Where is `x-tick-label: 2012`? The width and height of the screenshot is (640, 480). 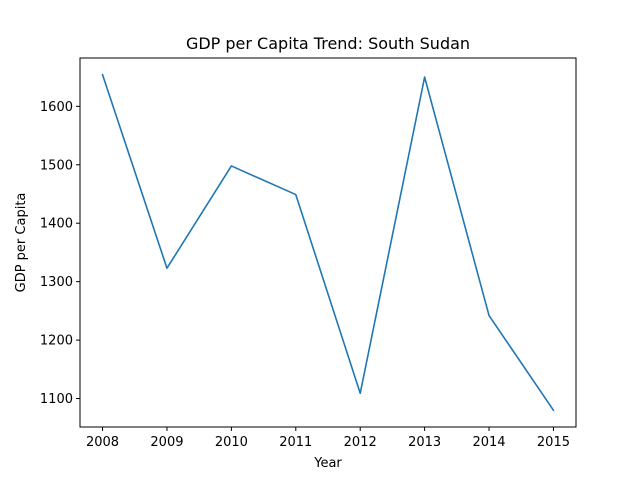 x-tick-label: 2012 is located at coordinates (360, 442).